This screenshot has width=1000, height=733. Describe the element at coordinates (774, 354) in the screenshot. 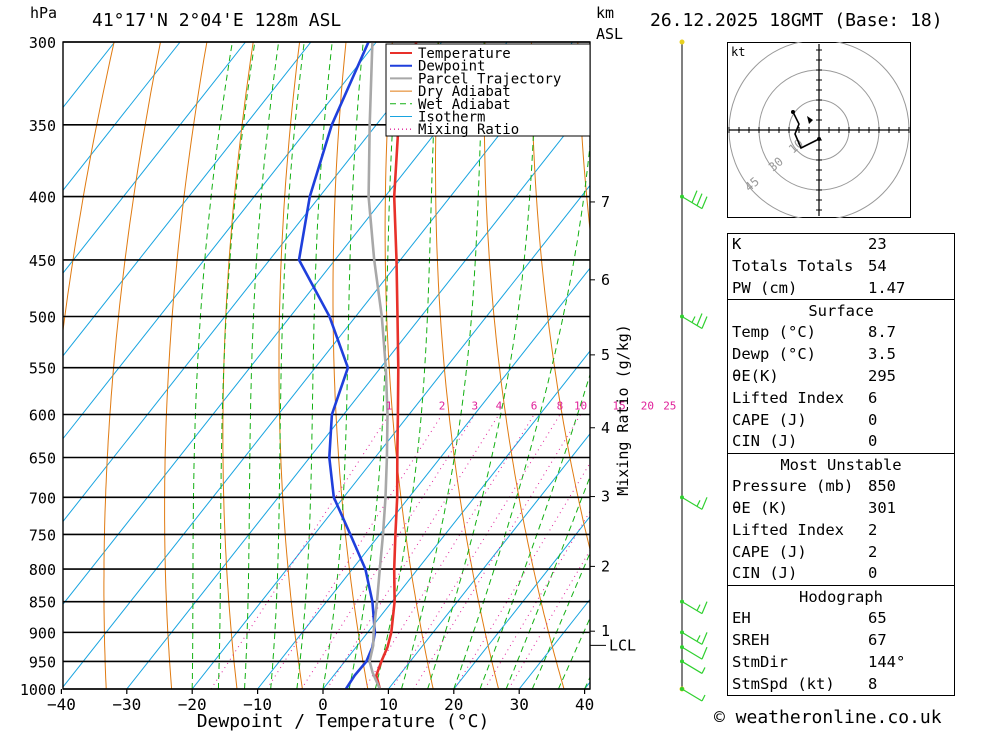

I see `surface-dewp-label: Dewp (°C)` at that location.